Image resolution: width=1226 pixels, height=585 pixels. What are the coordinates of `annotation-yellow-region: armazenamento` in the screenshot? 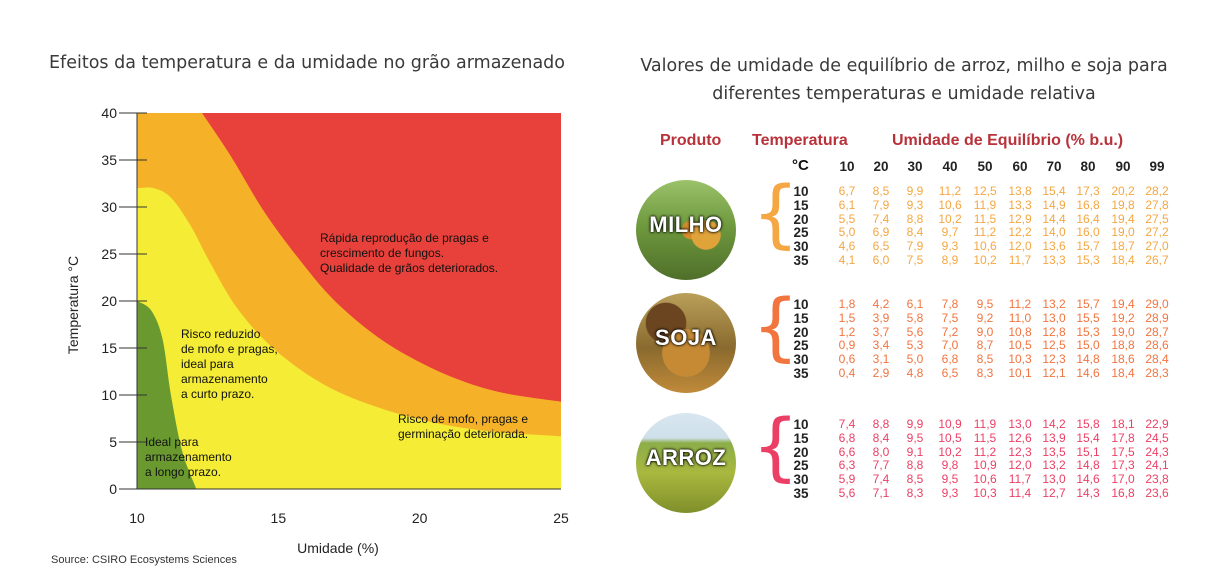 It's located at (224, 379).